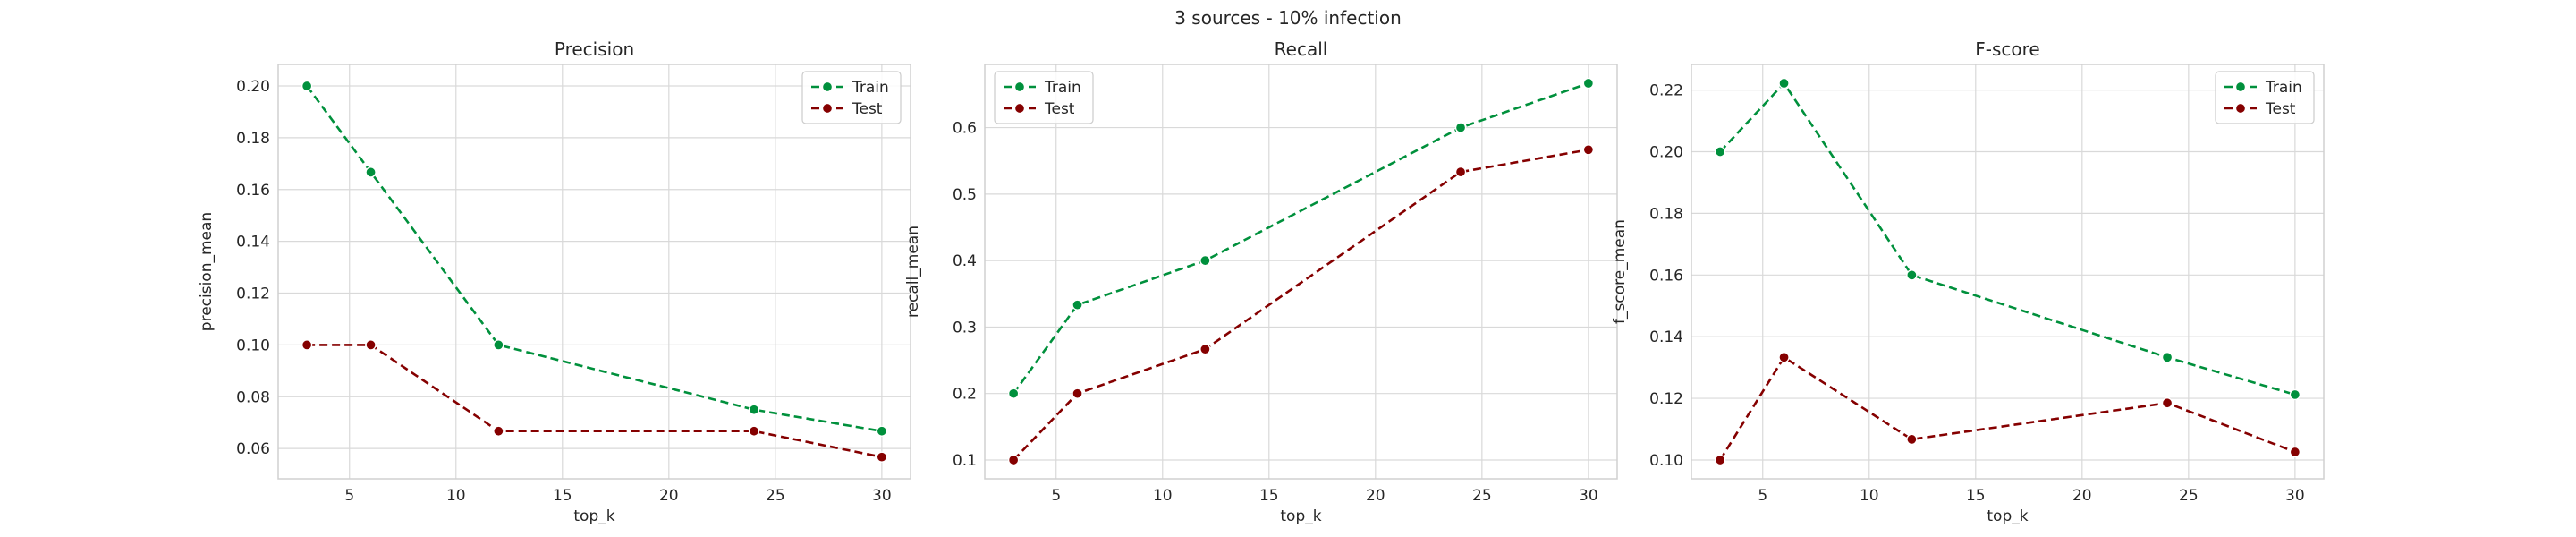 The width and height of the screenshot is (2576, 537). What do you see at coordinates (965, 328) in the screenshot?
I see `y-tick-label: 0.3` at bounding box center [965, 328].